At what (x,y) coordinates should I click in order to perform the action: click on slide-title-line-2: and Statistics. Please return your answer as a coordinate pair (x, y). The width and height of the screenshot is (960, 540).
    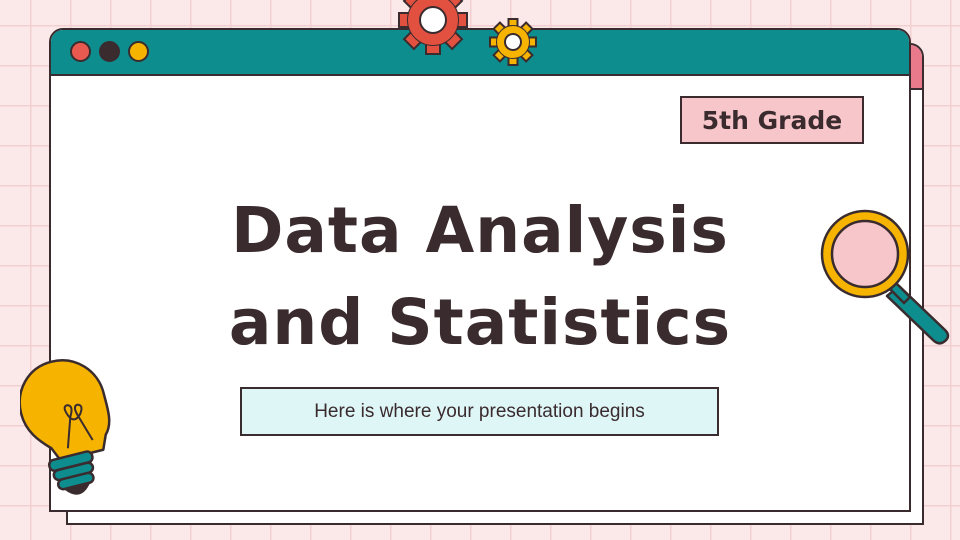
    Looking at the image, I should click on (480, 322).